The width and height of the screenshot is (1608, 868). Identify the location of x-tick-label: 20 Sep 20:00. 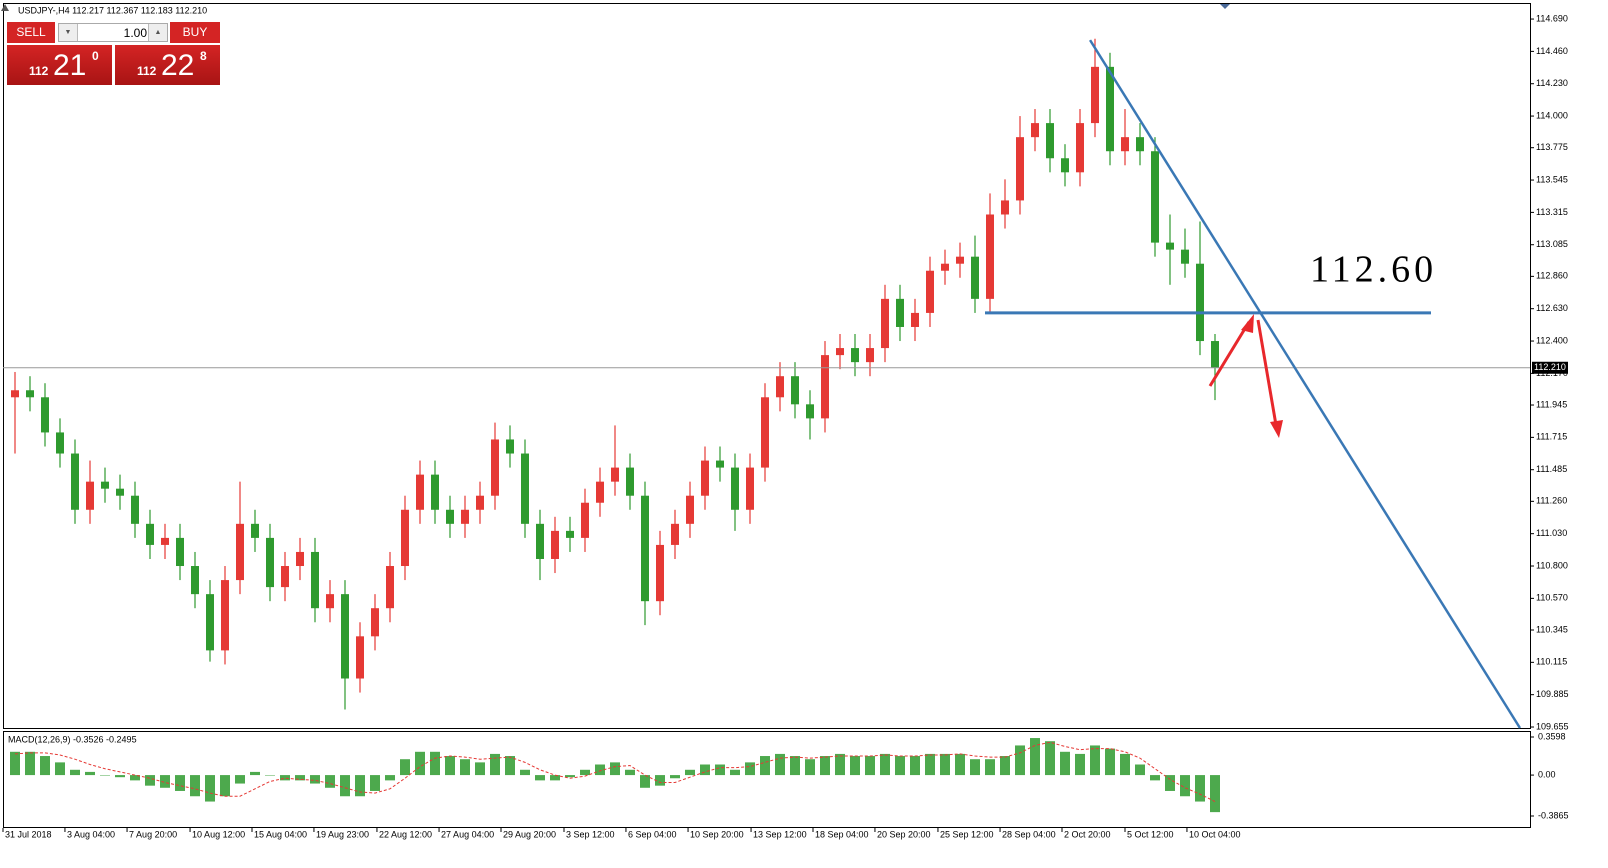
(904, 834).